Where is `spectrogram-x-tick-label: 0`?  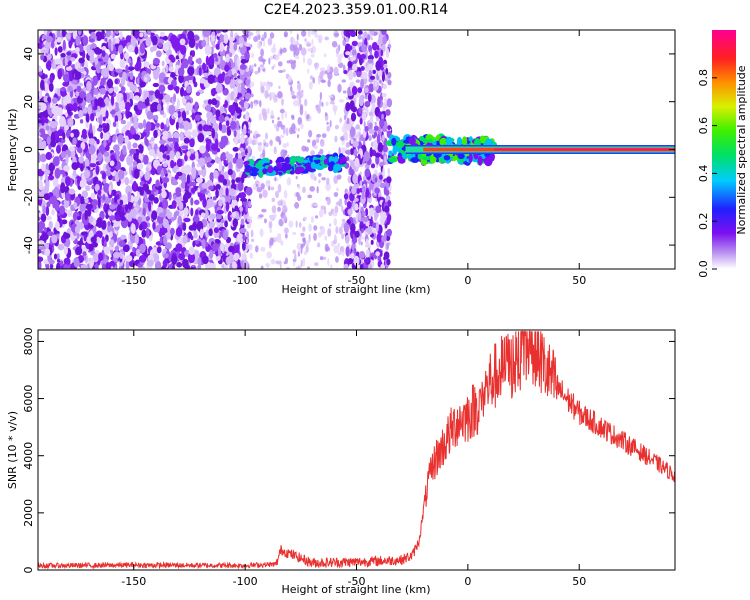
spectrogram-x-tick-label: 0 is located at coordinates (467, 280).